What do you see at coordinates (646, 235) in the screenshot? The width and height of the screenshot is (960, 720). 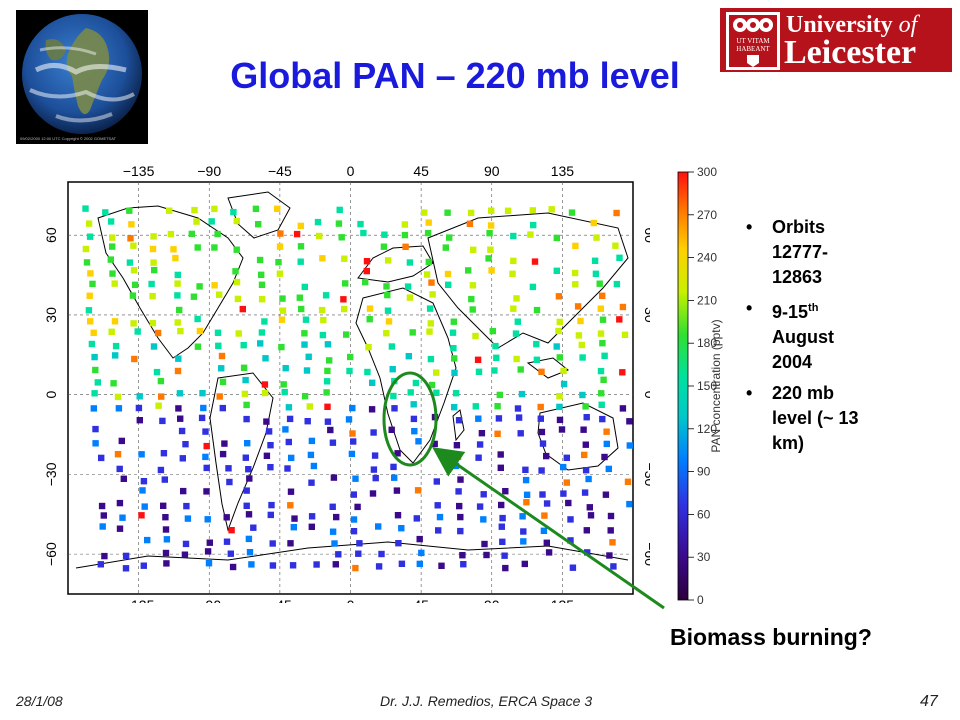 I see `map-y-tick-label: 60` at bounding box center [646, 235].